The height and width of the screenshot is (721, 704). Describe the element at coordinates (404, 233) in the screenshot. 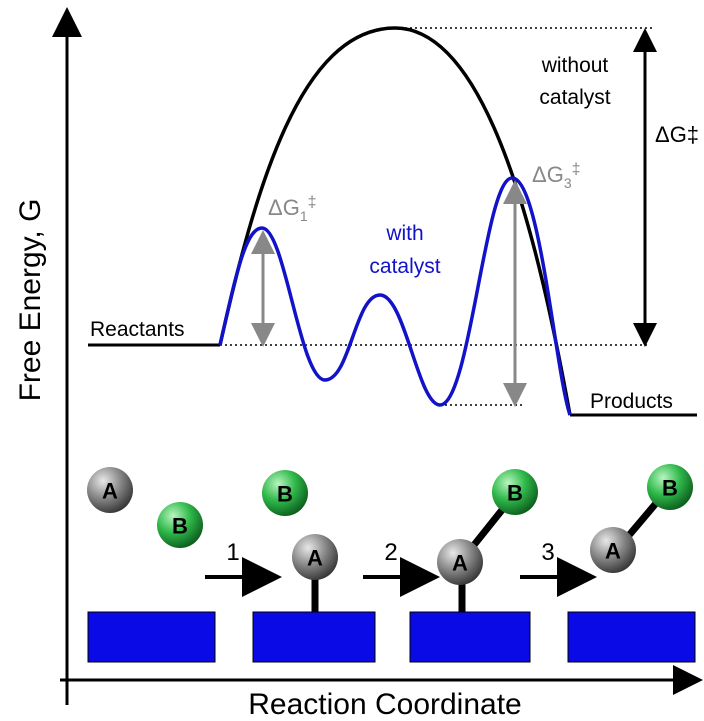

I see `annotation: with` at that location.